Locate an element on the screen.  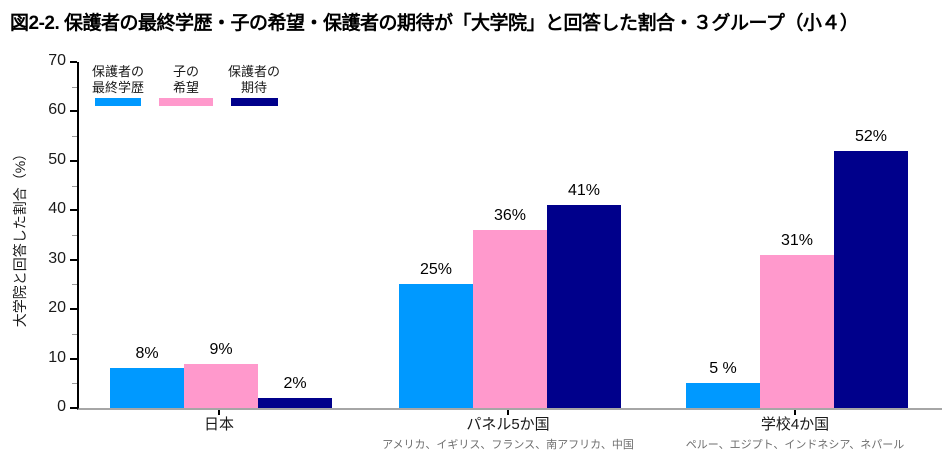
category-sublabel-2: アメリカ、イギリス、フランス、南アフリカ、中国 is located at coordinates (508, 445).